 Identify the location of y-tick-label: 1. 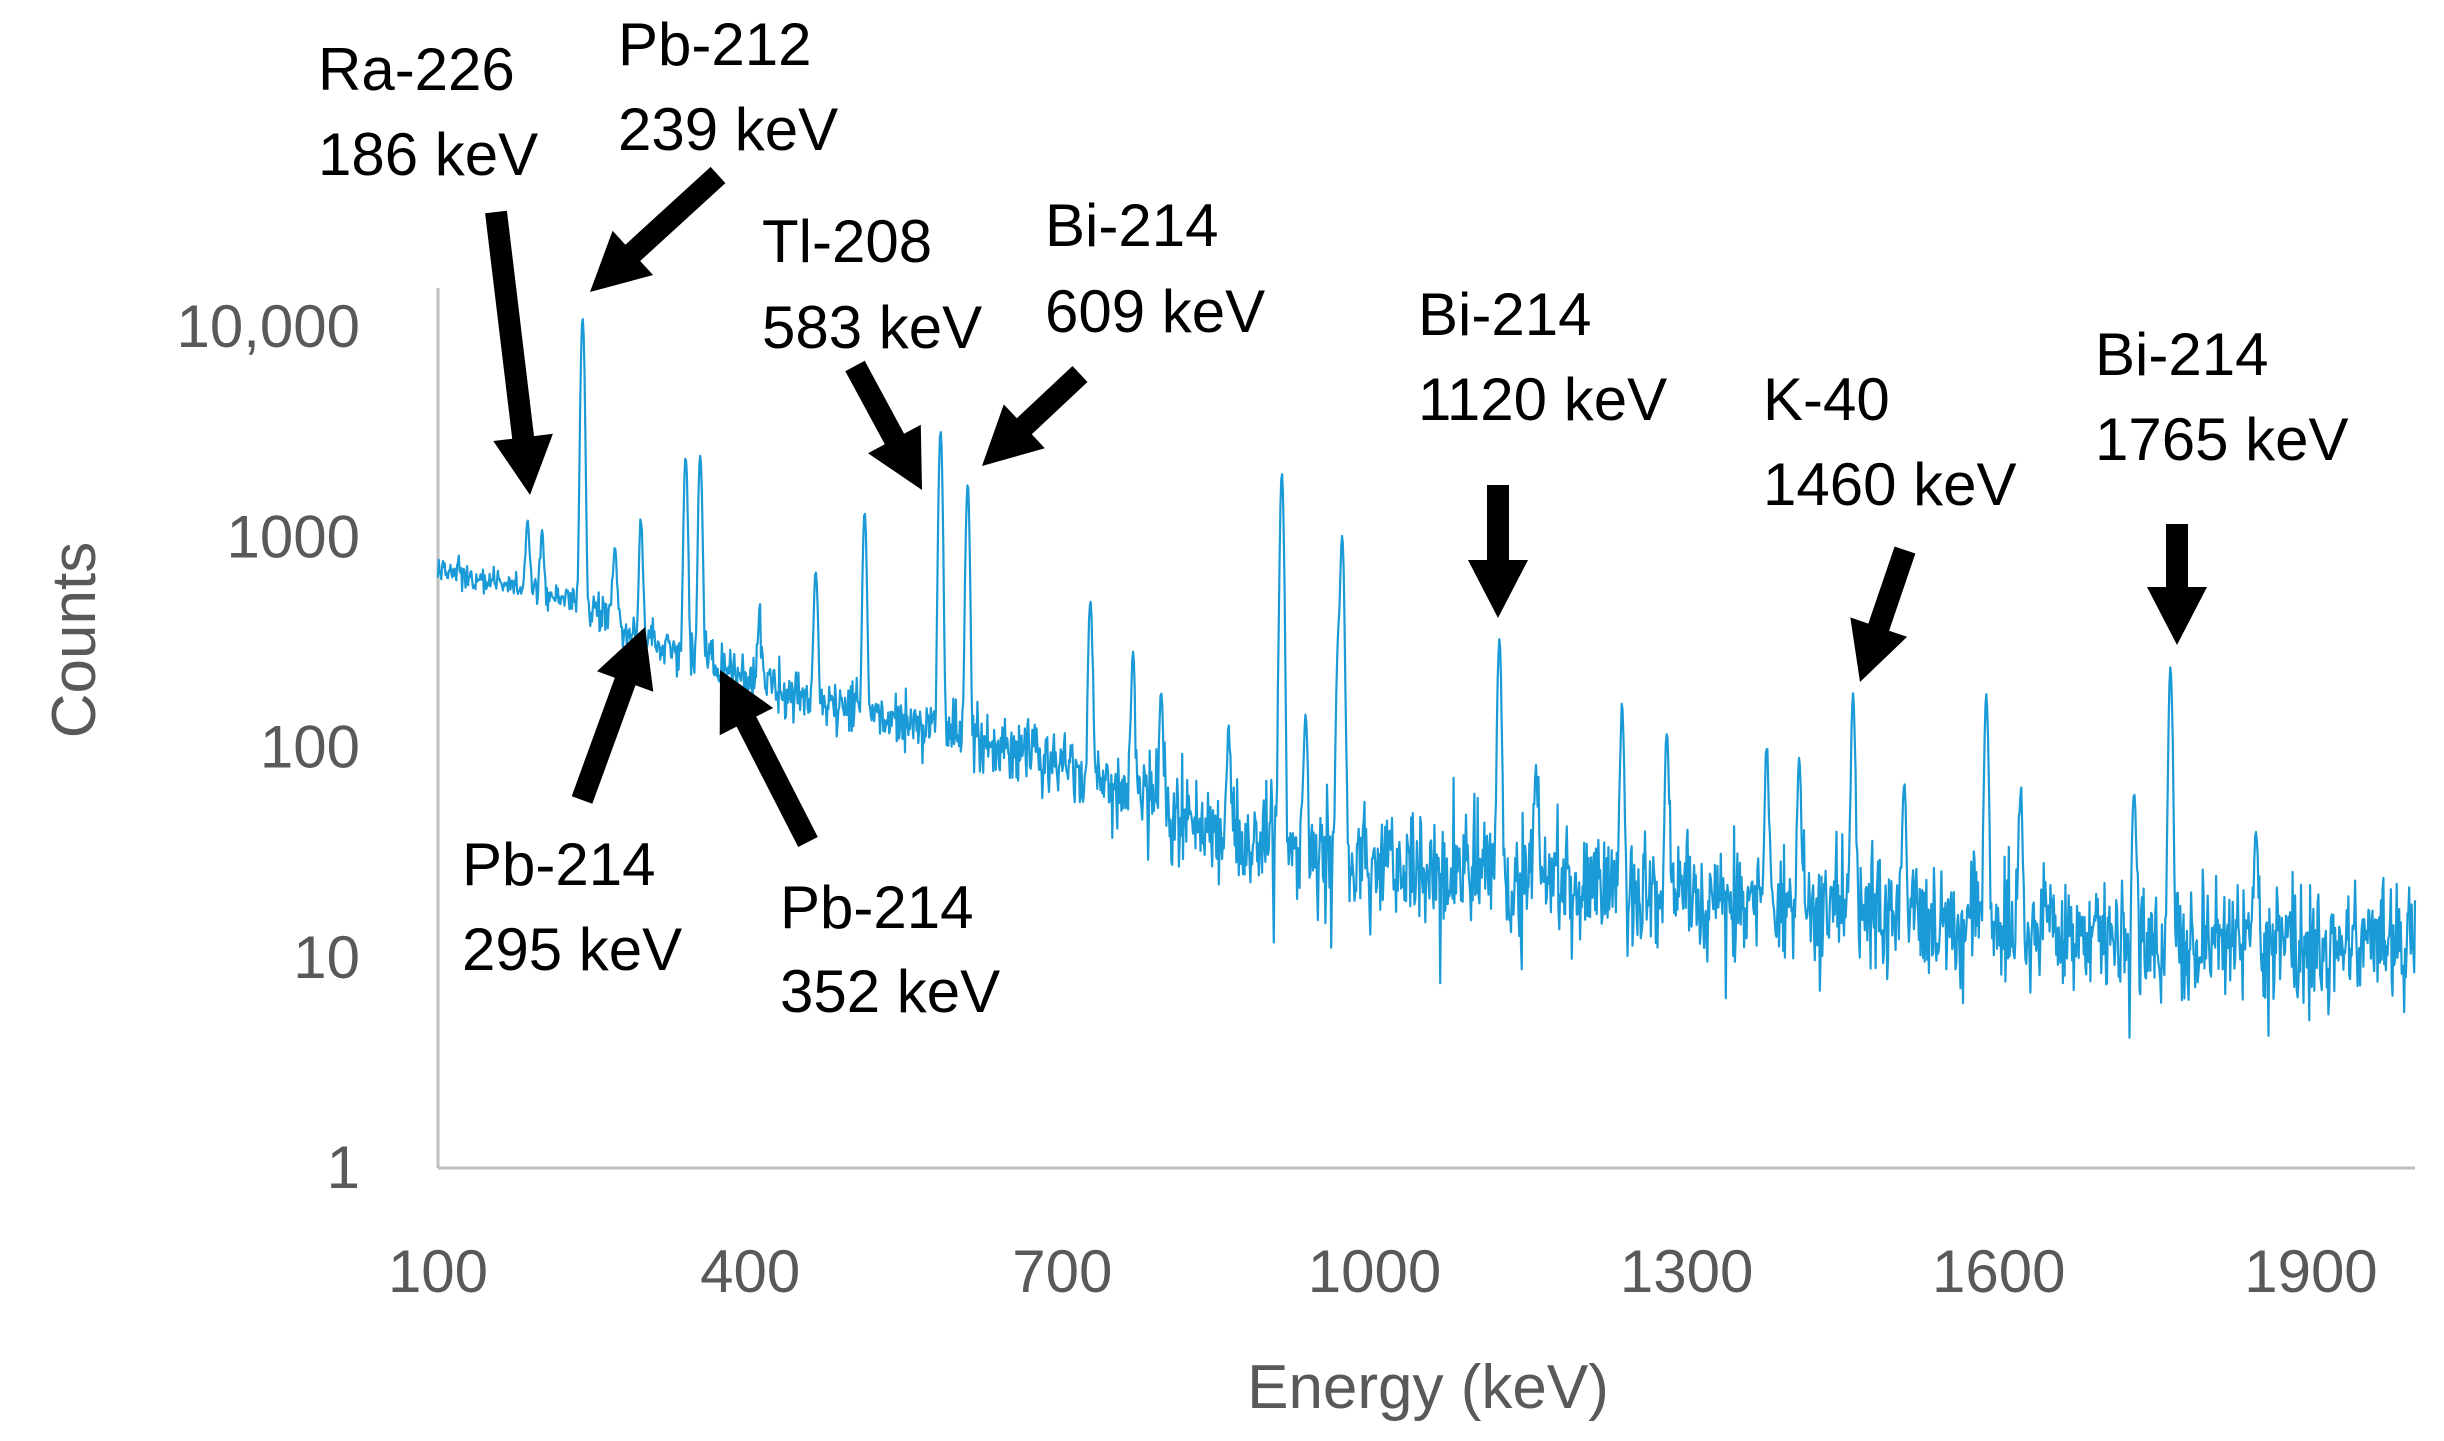
(343, 1167).